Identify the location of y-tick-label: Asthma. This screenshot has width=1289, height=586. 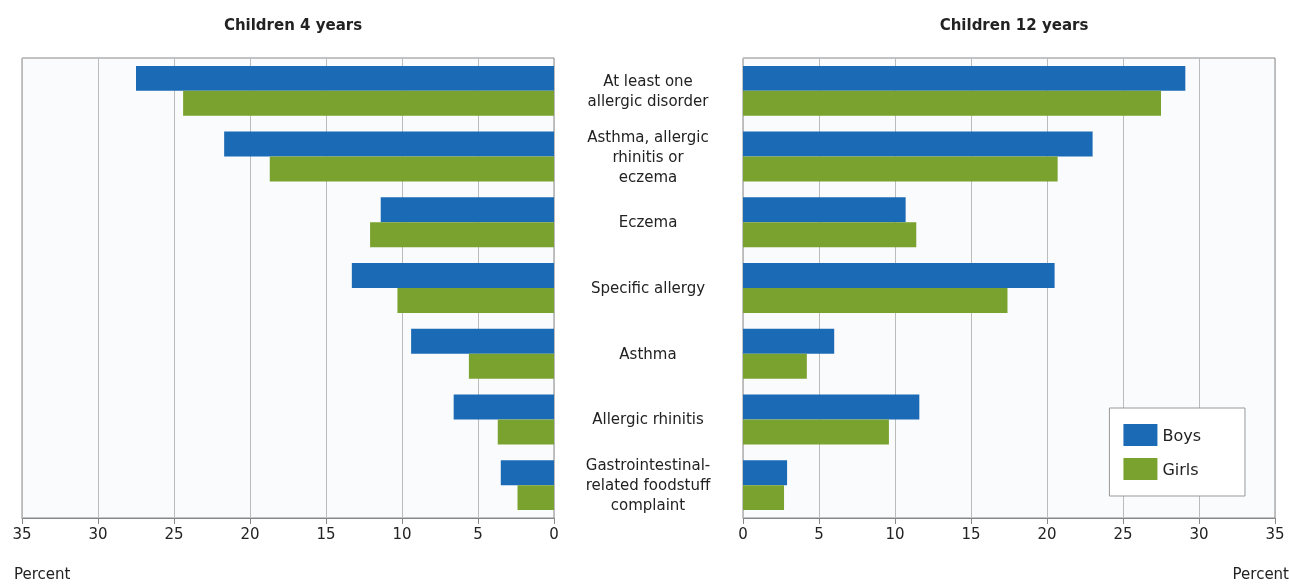
(648, 353).